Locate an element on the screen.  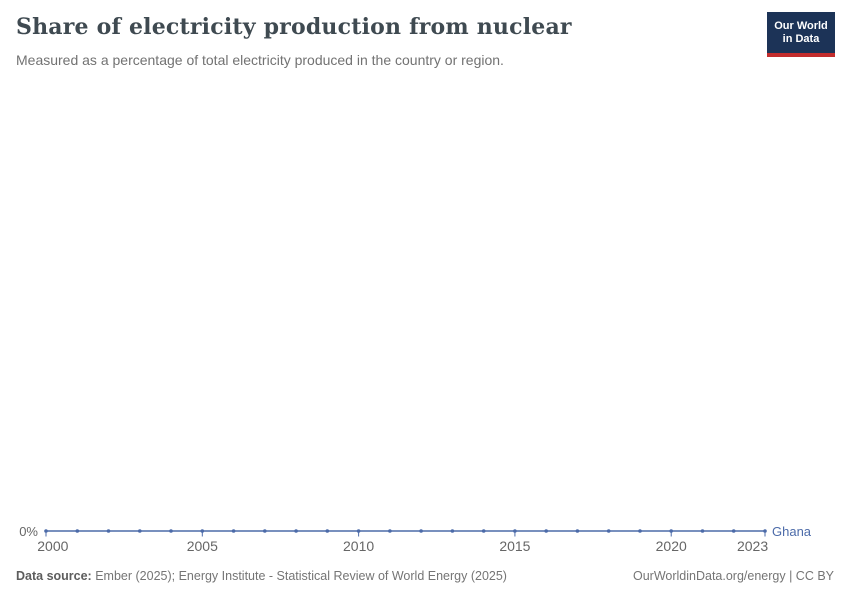
x-tick-label: 2015 is located at coordinates (515, 546).